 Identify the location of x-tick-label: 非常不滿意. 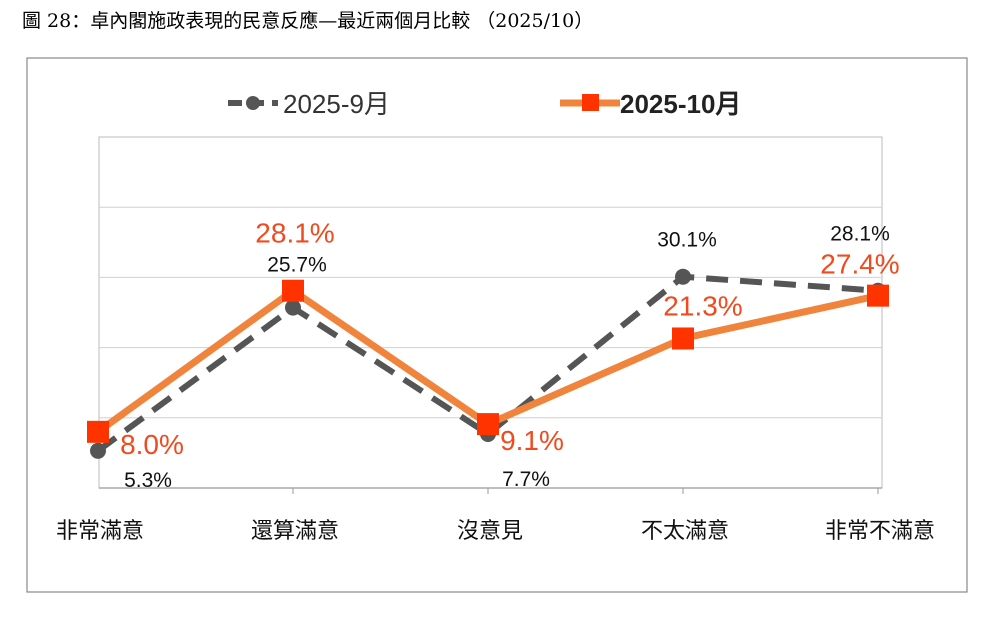
(880, 530).